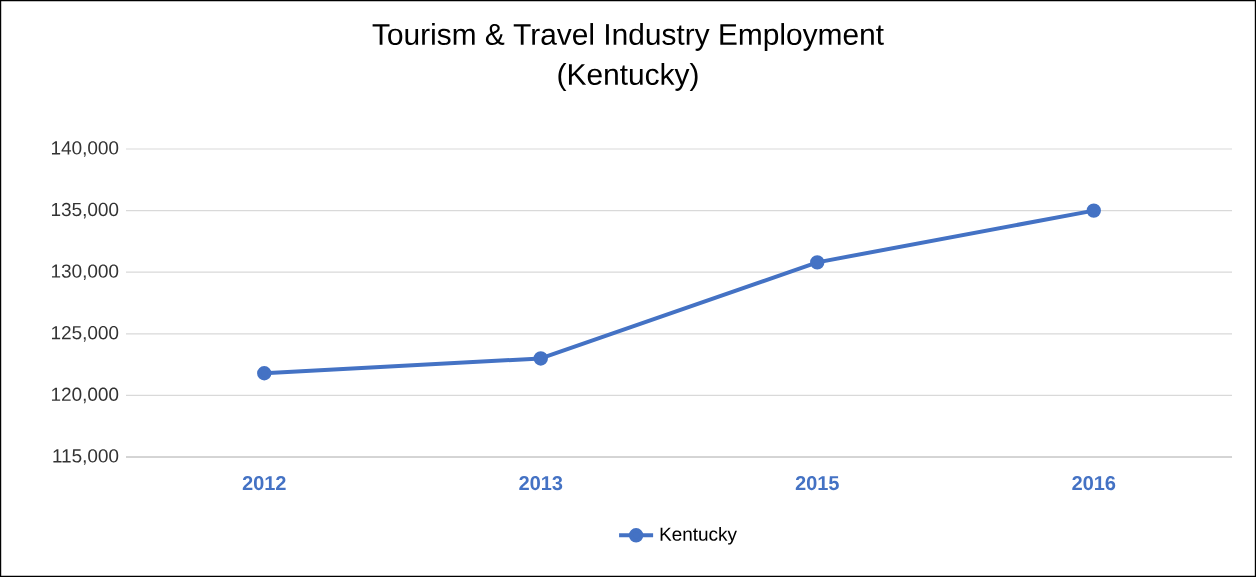 This screenshot has height=577, width=1256. Describe the element at coordinates (85, 149) in the screenshot. I see `y-tick-label: 140,000` at that location.